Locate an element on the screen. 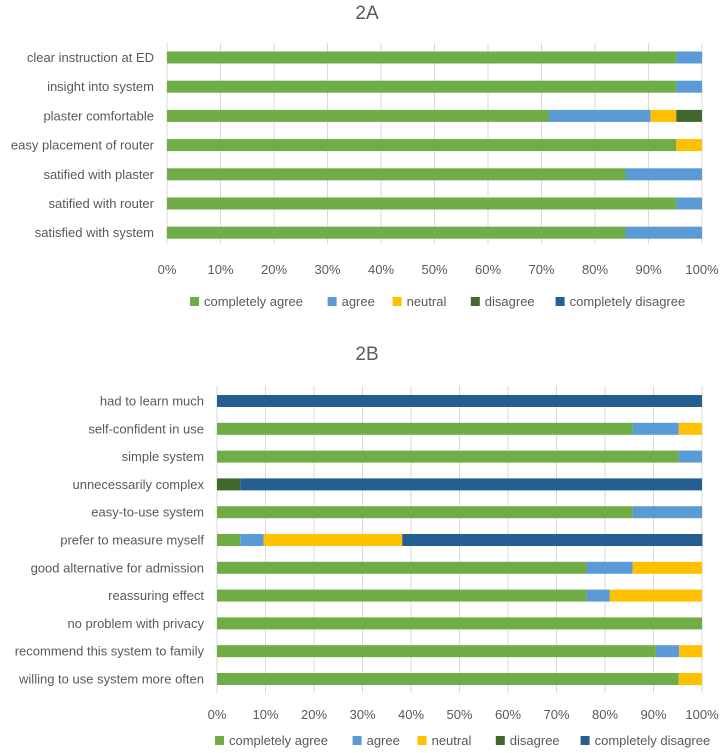 The height and width of the screenshot is (753, 720). category-label: prefer to measure myself is located at coordinates (132, 540).